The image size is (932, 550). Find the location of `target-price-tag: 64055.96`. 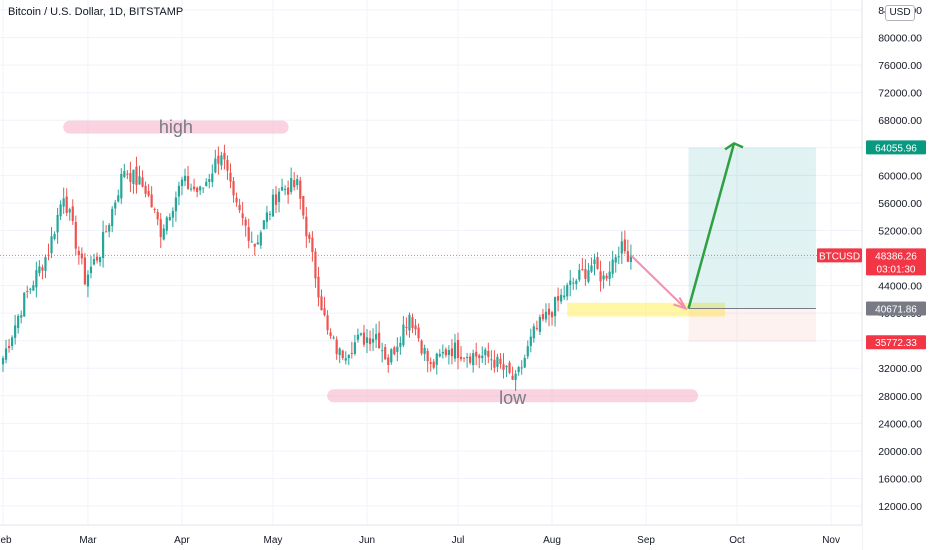

target-price-tag: 64055.96 is located at coordinates (896, 147).